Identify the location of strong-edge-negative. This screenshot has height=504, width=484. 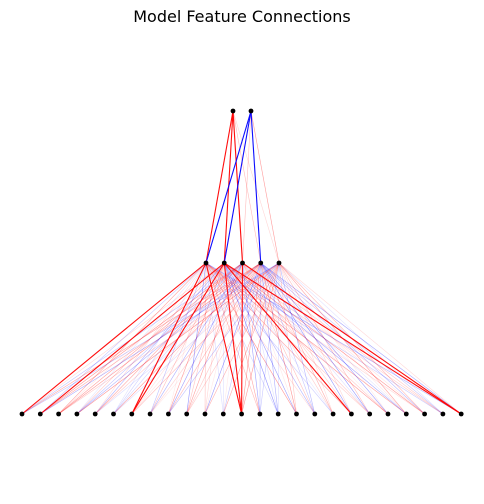
(256, 187).